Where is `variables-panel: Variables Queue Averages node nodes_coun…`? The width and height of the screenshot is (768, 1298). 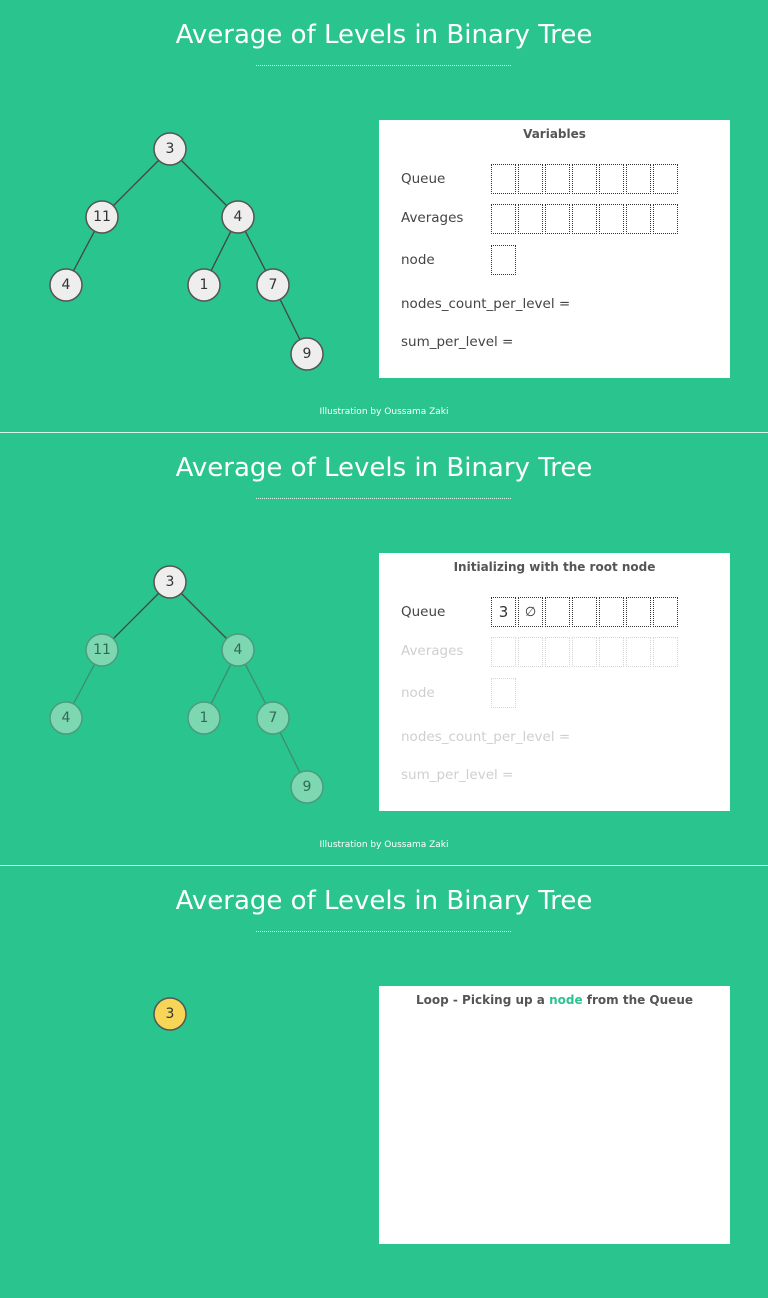
variables-panel: Variables Queue Averages node nodes_coun… is located at coordinates (554, 249).